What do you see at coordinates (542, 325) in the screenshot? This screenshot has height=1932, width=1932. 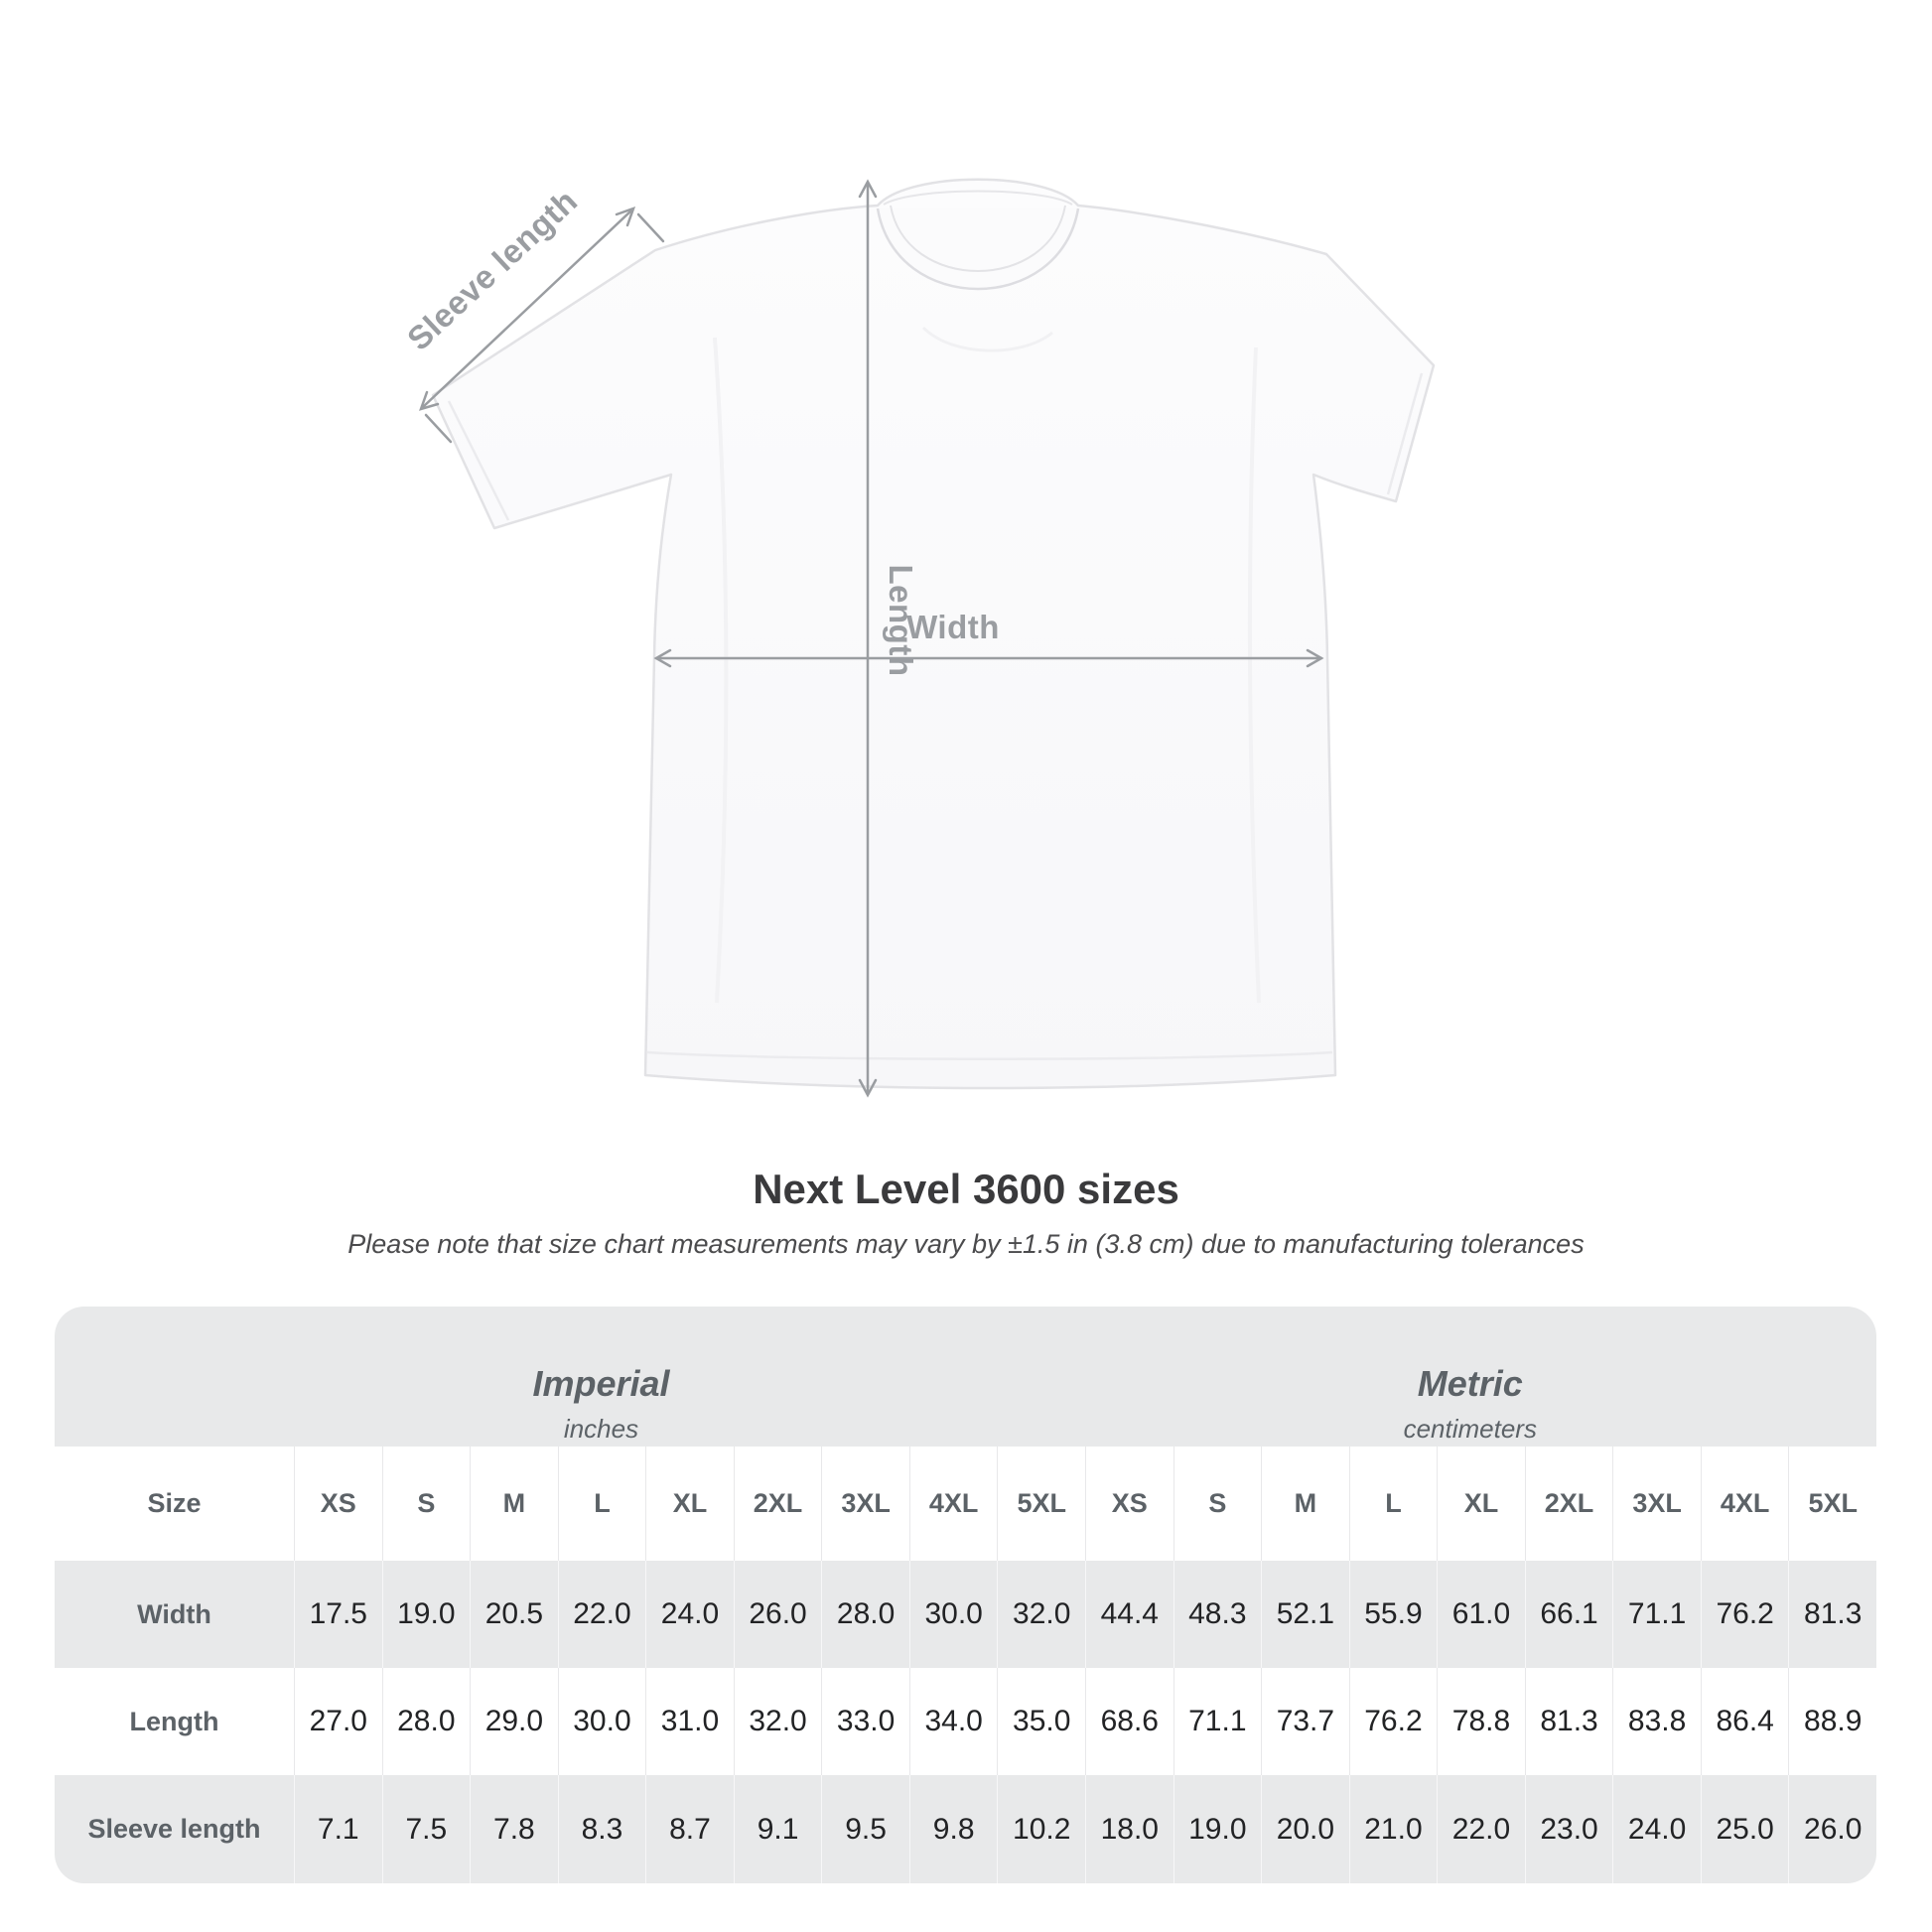 I see `sleeve-length-arrow` at bounding box center [542, 325].